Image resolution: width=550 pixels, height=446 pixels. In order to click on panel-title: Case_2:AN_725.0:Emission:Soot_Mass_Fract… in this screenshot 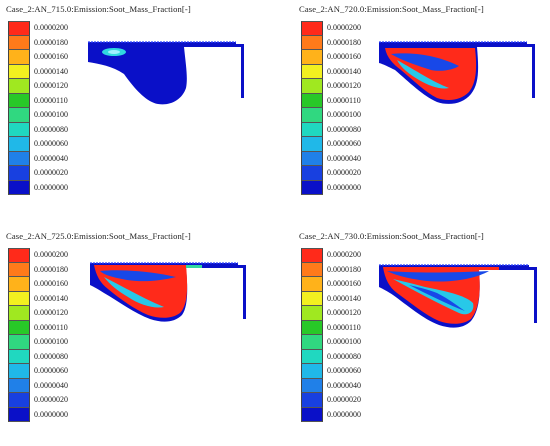, I will do `click(98, 236)`.